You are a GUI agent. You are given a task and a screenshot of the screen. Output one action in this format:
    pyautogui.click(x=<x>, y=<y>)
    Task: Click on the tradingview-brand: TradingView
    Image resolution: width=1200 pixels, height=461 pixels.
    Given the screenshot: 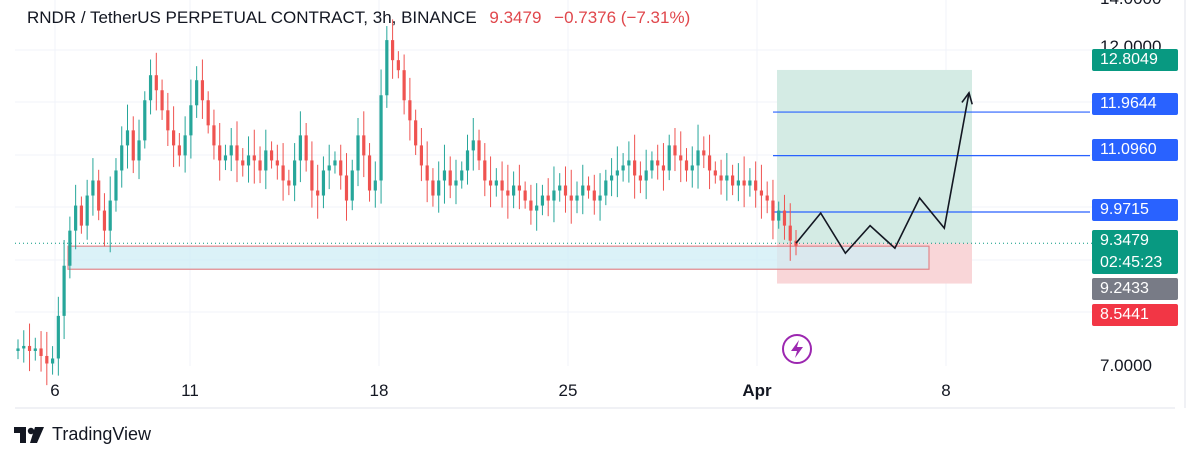 What is the action you would take?
    pyautogui.click(x=82, y=434)
    